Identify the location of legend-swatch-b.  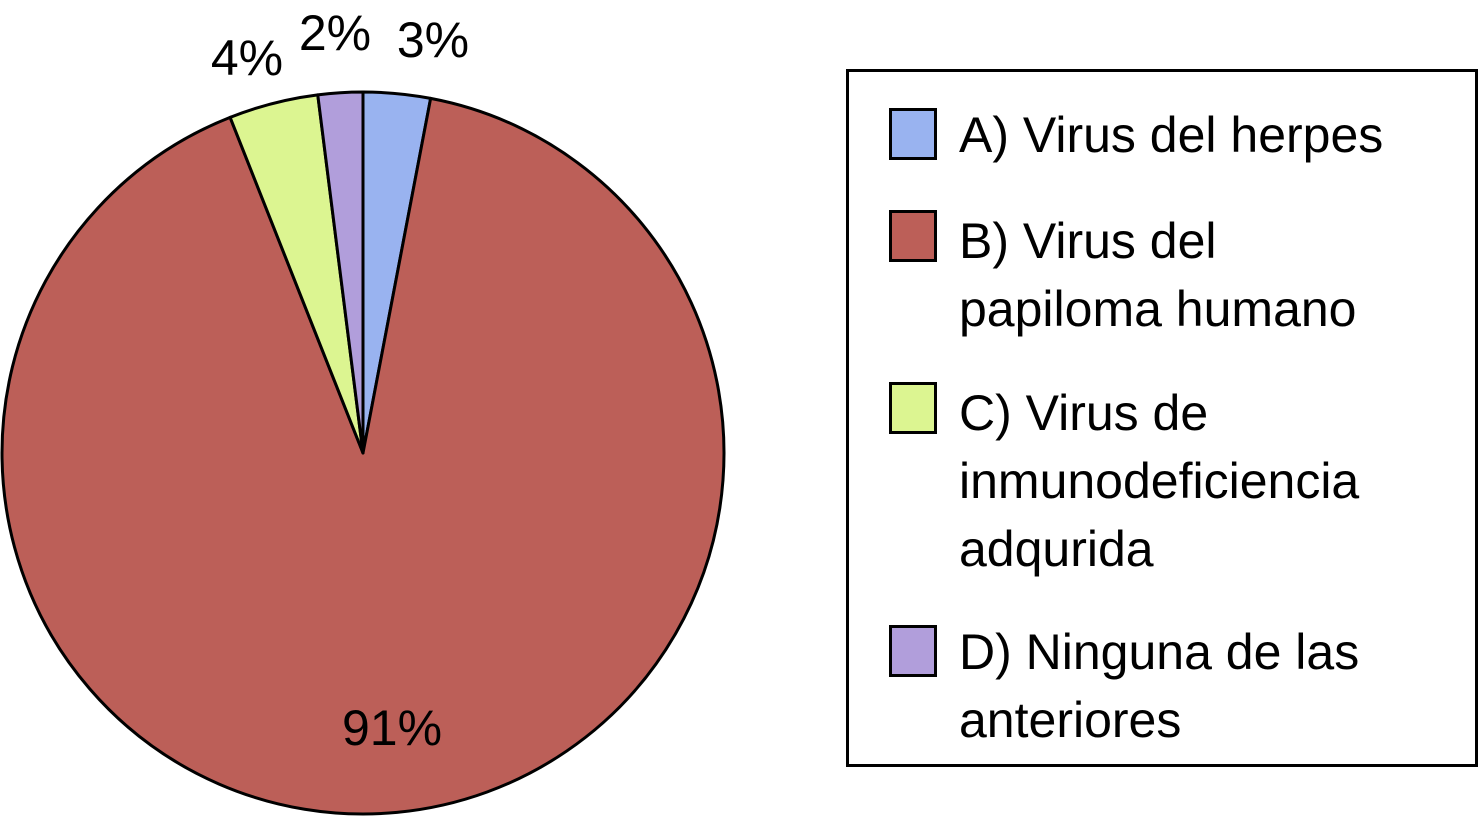
(913, 236).